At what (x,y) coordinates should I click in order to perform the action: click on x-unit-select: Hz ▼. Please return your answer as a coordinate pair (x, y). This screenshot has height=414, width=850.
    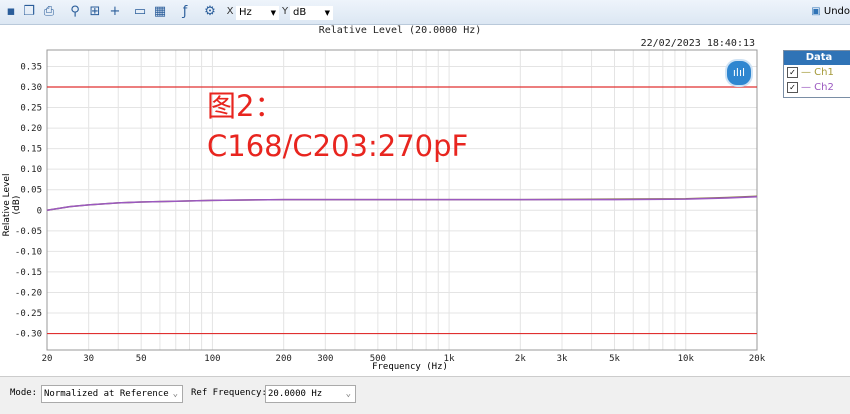
    Looking at the image, I should click on (257, 13).